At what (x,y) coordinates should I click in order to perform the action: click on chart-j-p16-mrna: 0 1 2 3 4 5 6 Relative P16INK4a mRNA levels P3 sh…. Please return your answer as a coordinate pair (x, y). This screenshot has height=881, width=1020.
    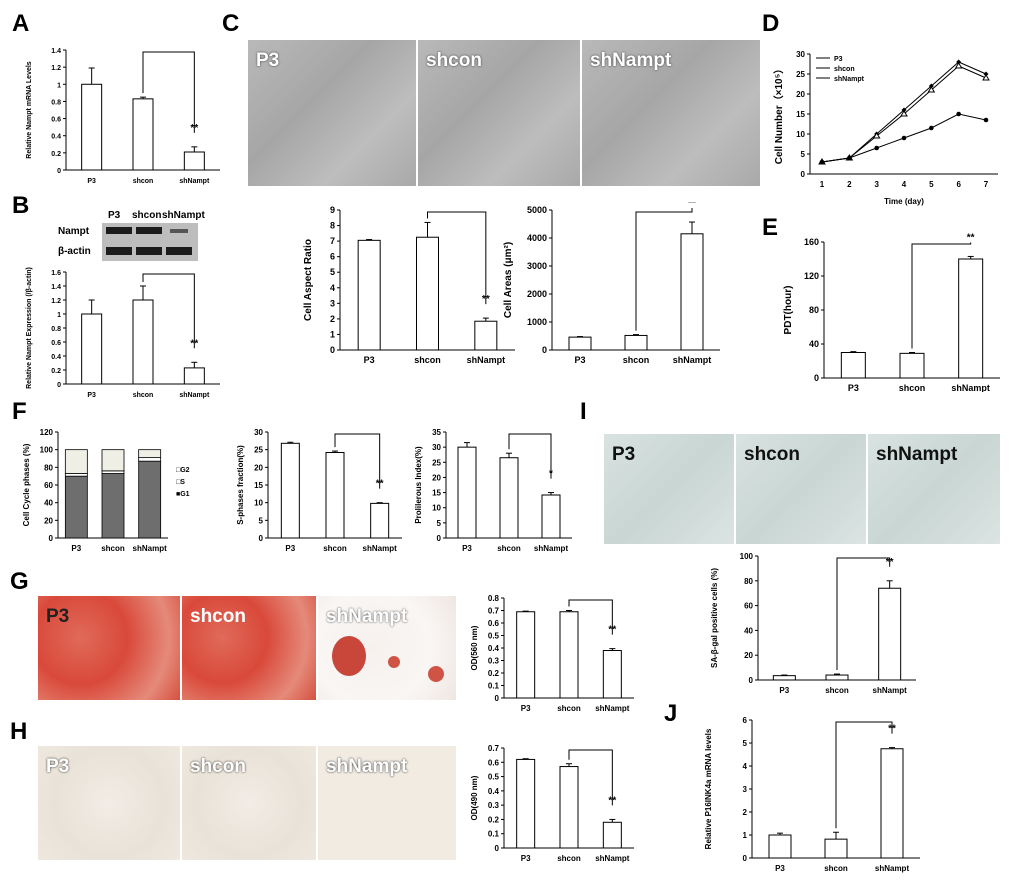
    Looking at the image, I should click on (812, 794).